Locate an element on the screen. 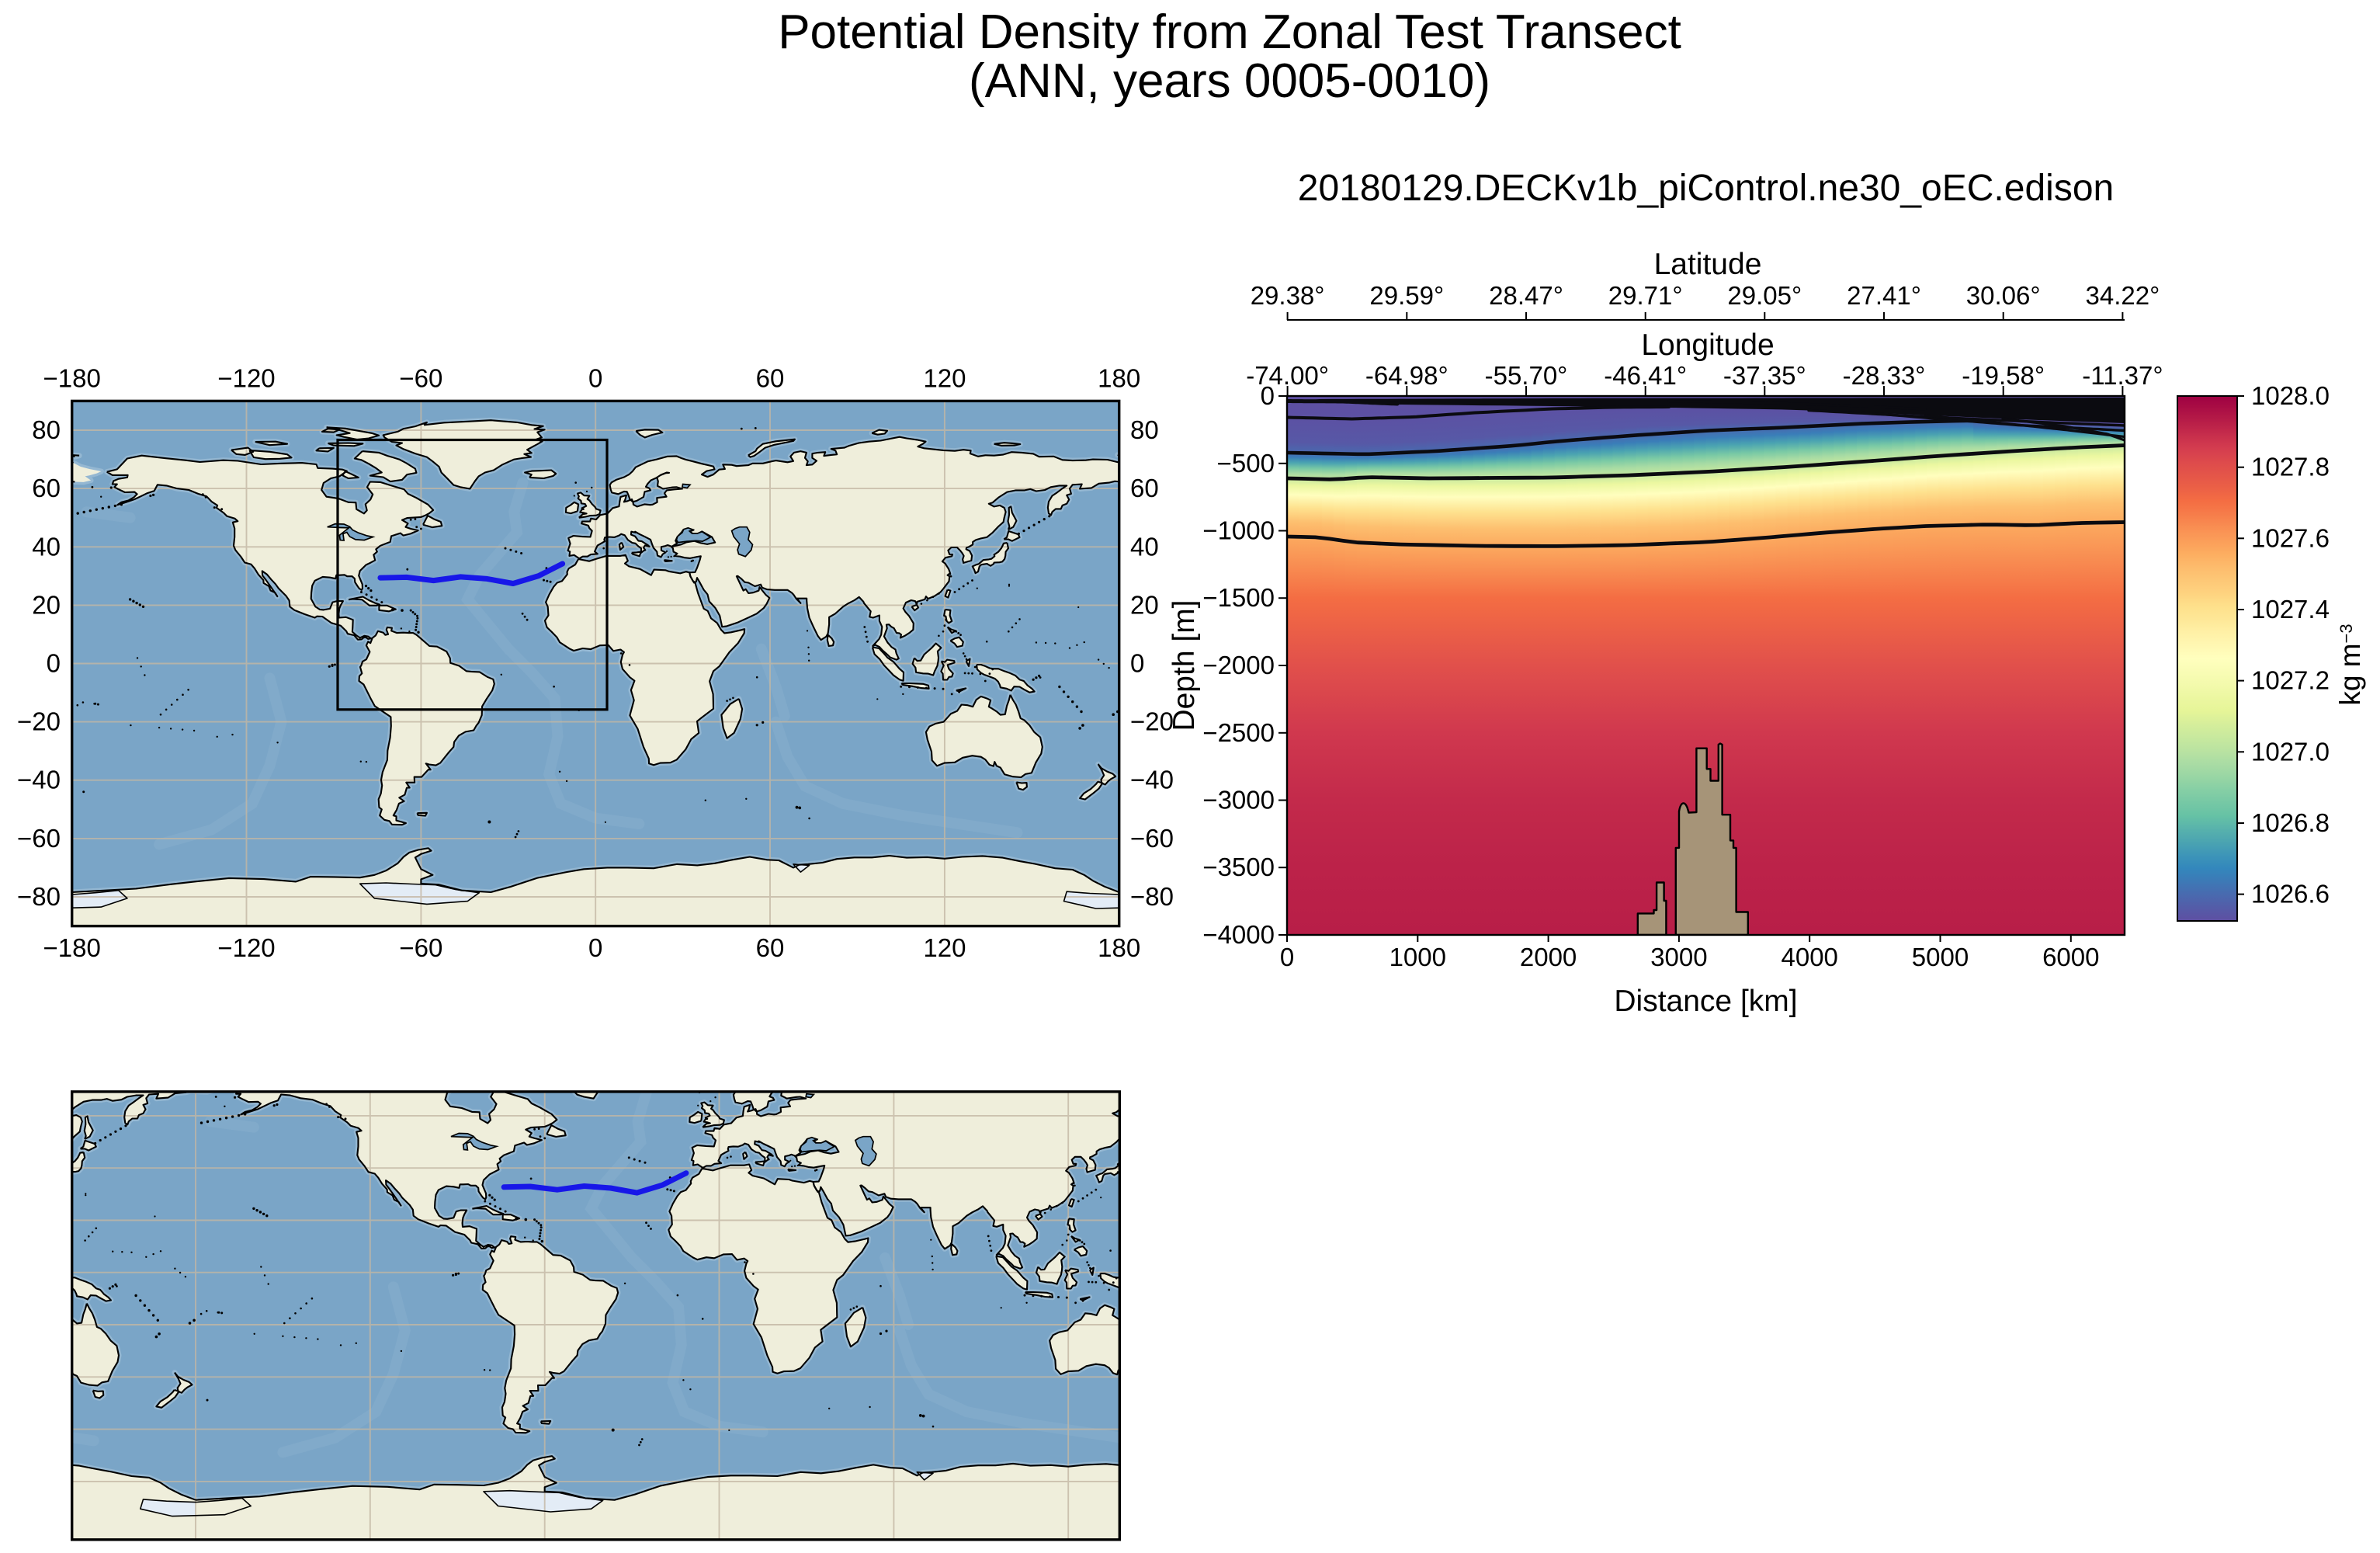 This screenshot has height=1553, width=2380. svg-text: 30.06° is located at coordinates (2003, 295).